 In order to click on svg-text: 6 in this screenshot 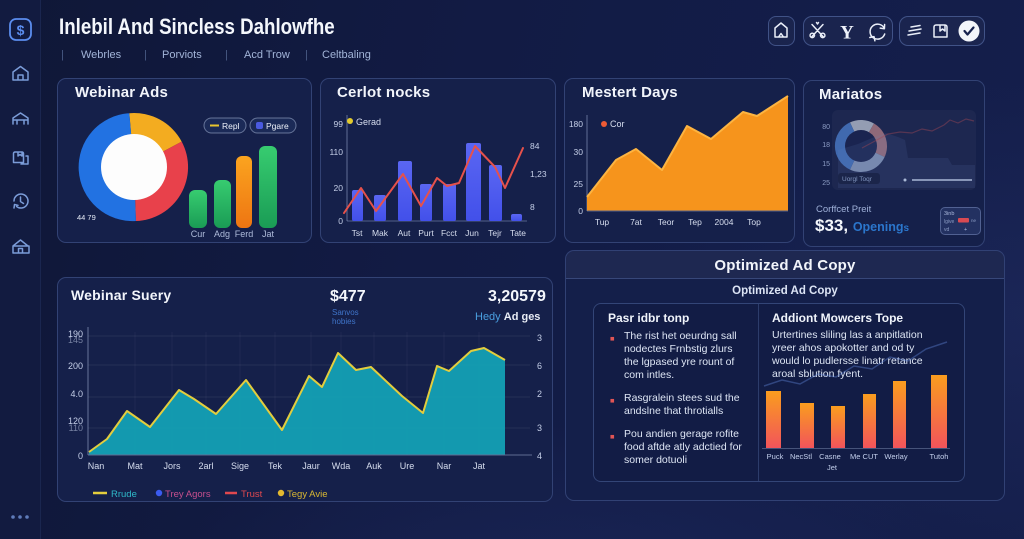, I will do `click(539, 366)`.